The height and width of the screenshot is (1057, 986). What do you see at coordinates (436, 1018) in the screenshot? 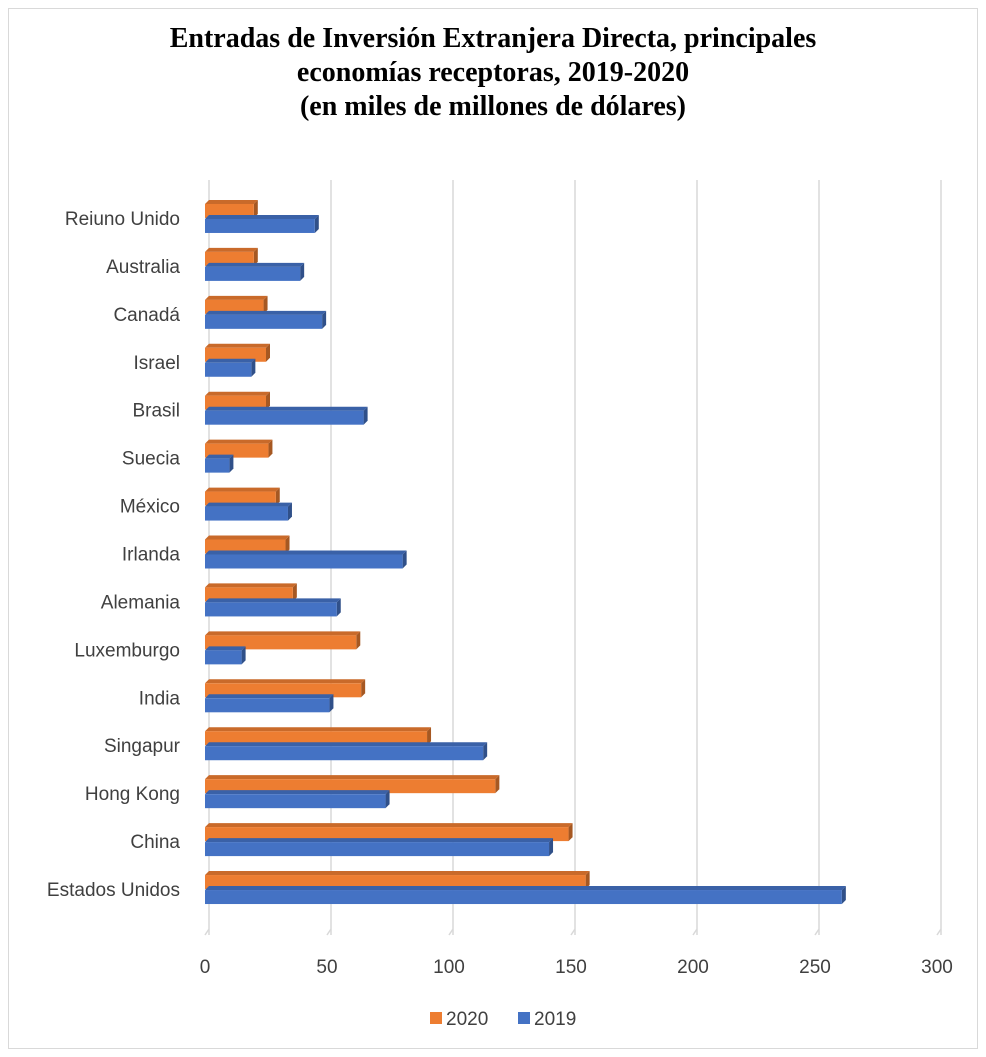
I see `legend-swatch-2020` at bounding box center [436, 1018].